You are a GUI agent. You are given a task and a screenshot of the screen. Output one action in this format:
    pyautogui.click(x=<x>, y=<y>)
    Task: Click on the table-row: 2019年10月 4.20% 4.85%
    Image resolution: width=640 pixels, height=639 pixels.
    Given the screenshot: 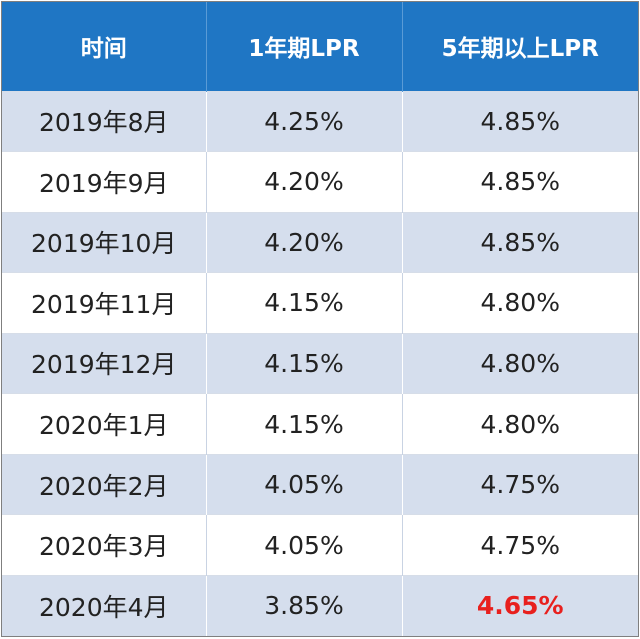 What is the action you would take?
    pyautogui.click(x=320, y=242)
    